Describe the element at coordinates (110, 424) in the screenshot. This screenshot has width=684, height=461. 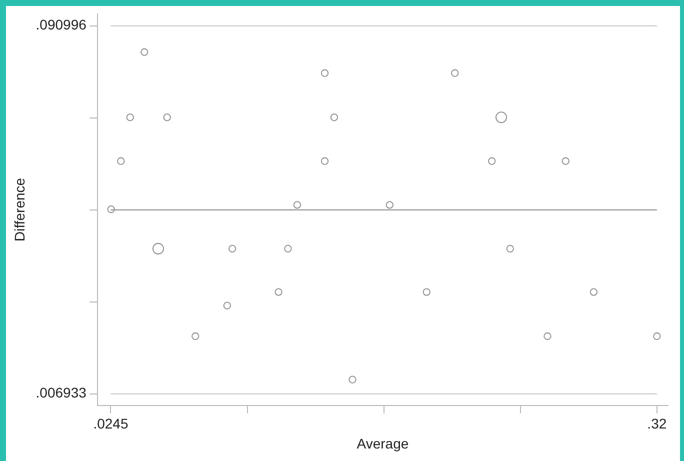
I see `x-tick-label: .0245` at that location.